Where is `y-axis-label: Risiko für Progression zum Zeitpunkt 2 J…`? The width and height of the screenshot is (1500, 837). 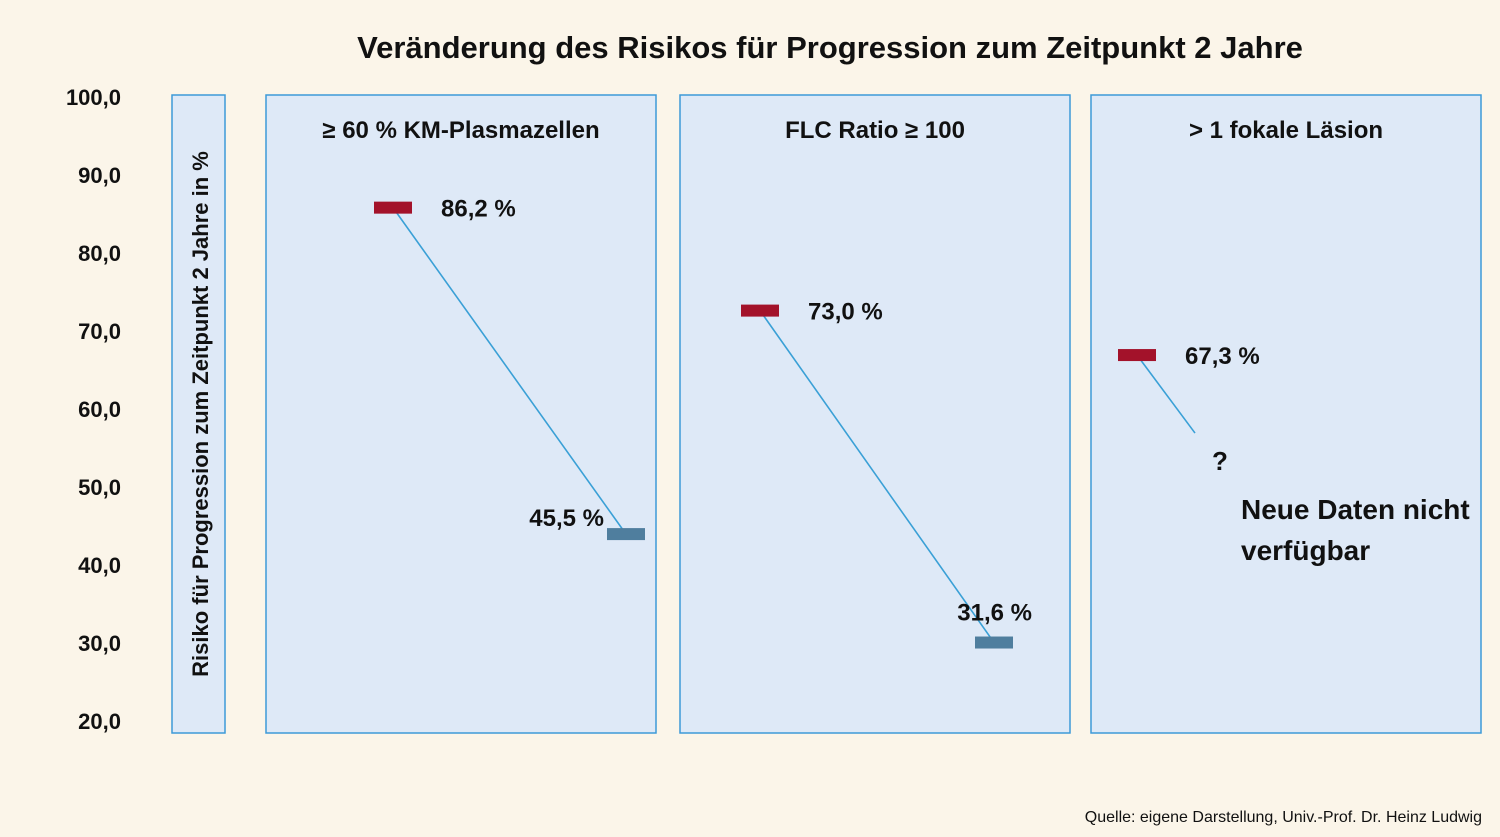 y-axis-label: Risiko für Progression zum Zeitpunkt 2 J… is located at coordinates (200, 414).